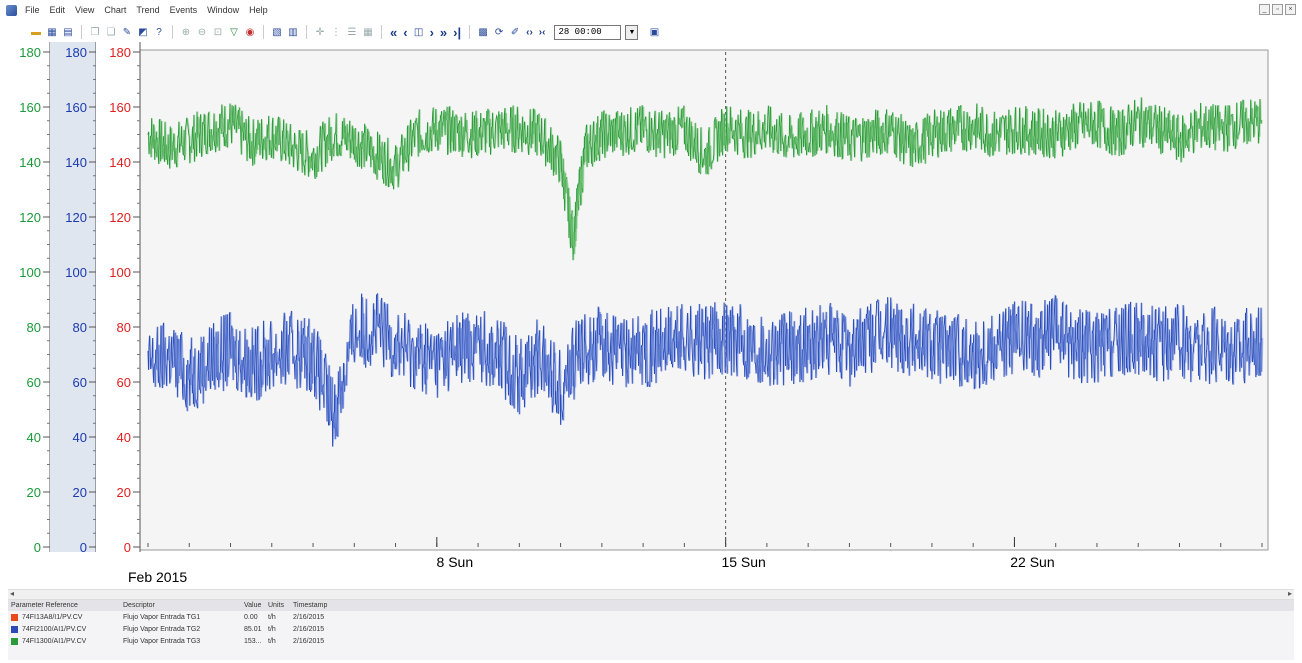 This screenshot has height=663, width=1302. Describe the element at coordinates (11, 10) in the screenshot. I see `app-icon` at that location.